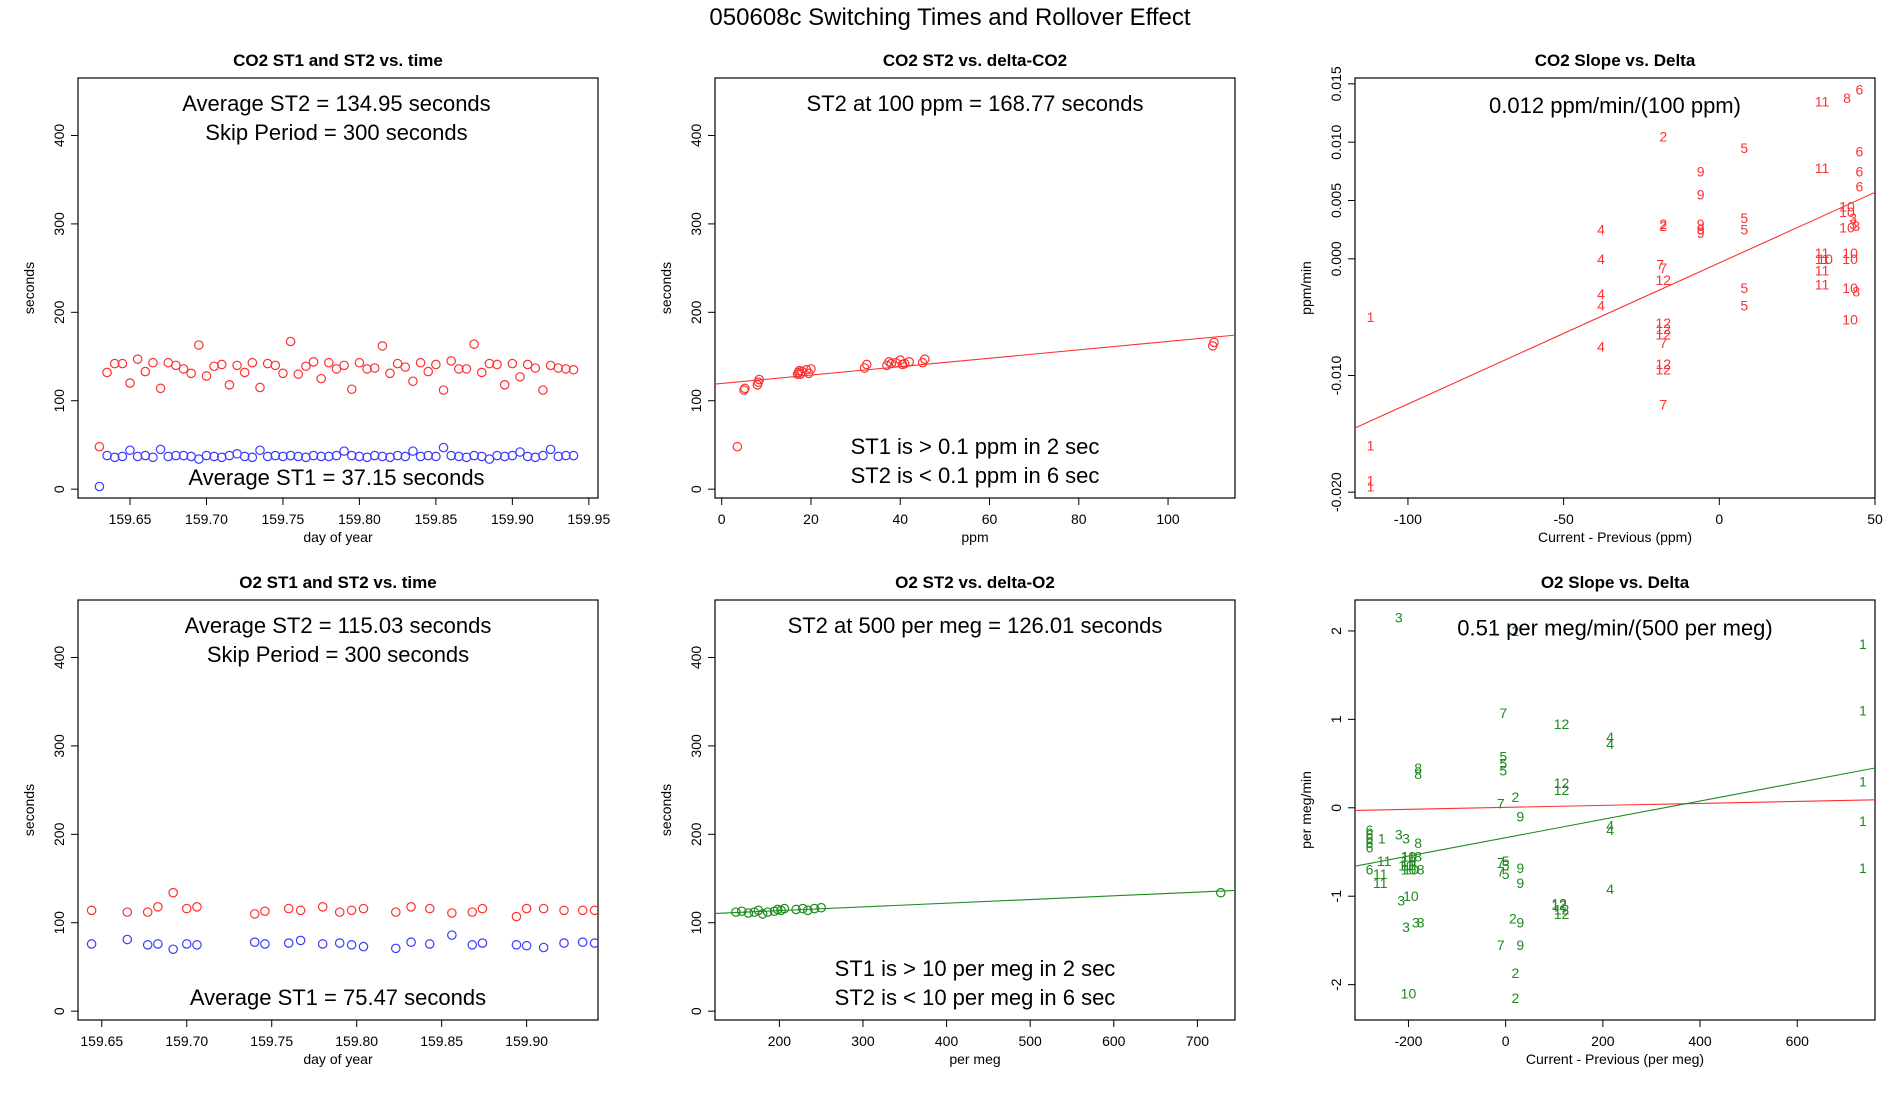 The width and height of the screenshot is (1900, 1100). Describe the element at coordinates (1408, 519) in the screenshot. I see `x-tick-label: -100` at that location.